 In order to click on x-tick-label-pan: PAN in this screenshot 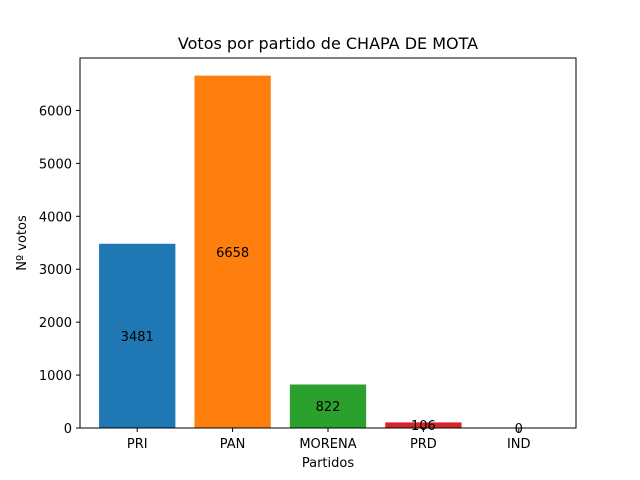, I will do `click(233, 444)`.